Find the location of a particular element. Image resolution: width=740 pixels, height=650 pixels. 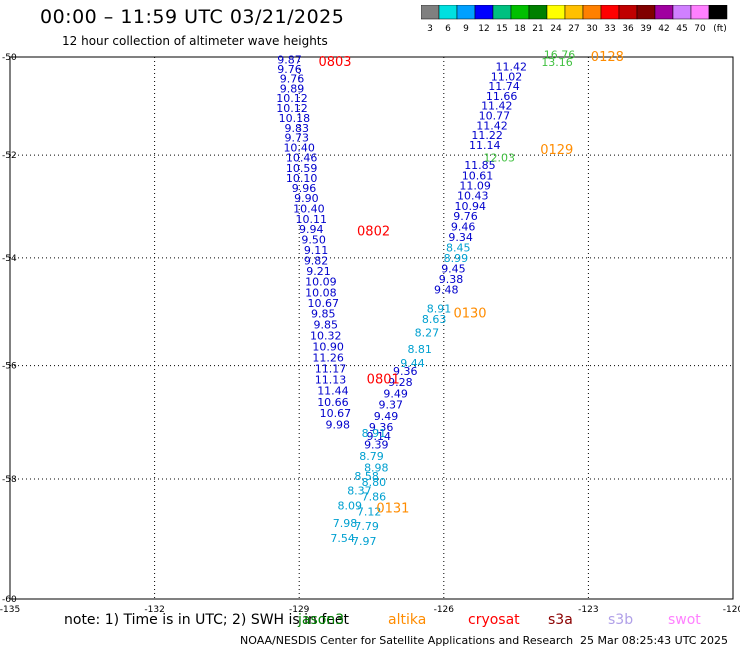

wave-height-label: 9.85 is located at coordinates (325, 325).